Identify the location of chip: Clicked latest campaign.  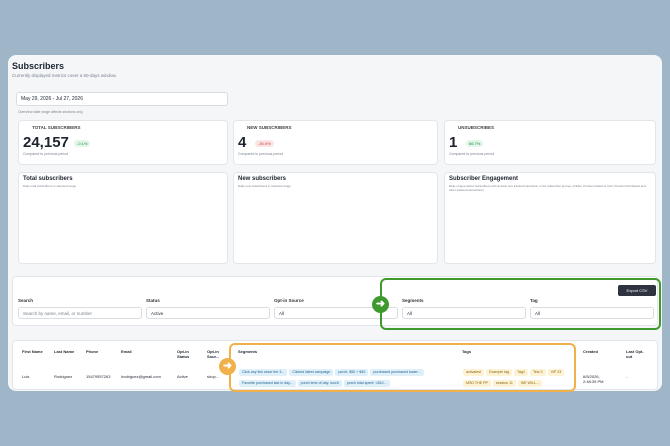
(311, 372).